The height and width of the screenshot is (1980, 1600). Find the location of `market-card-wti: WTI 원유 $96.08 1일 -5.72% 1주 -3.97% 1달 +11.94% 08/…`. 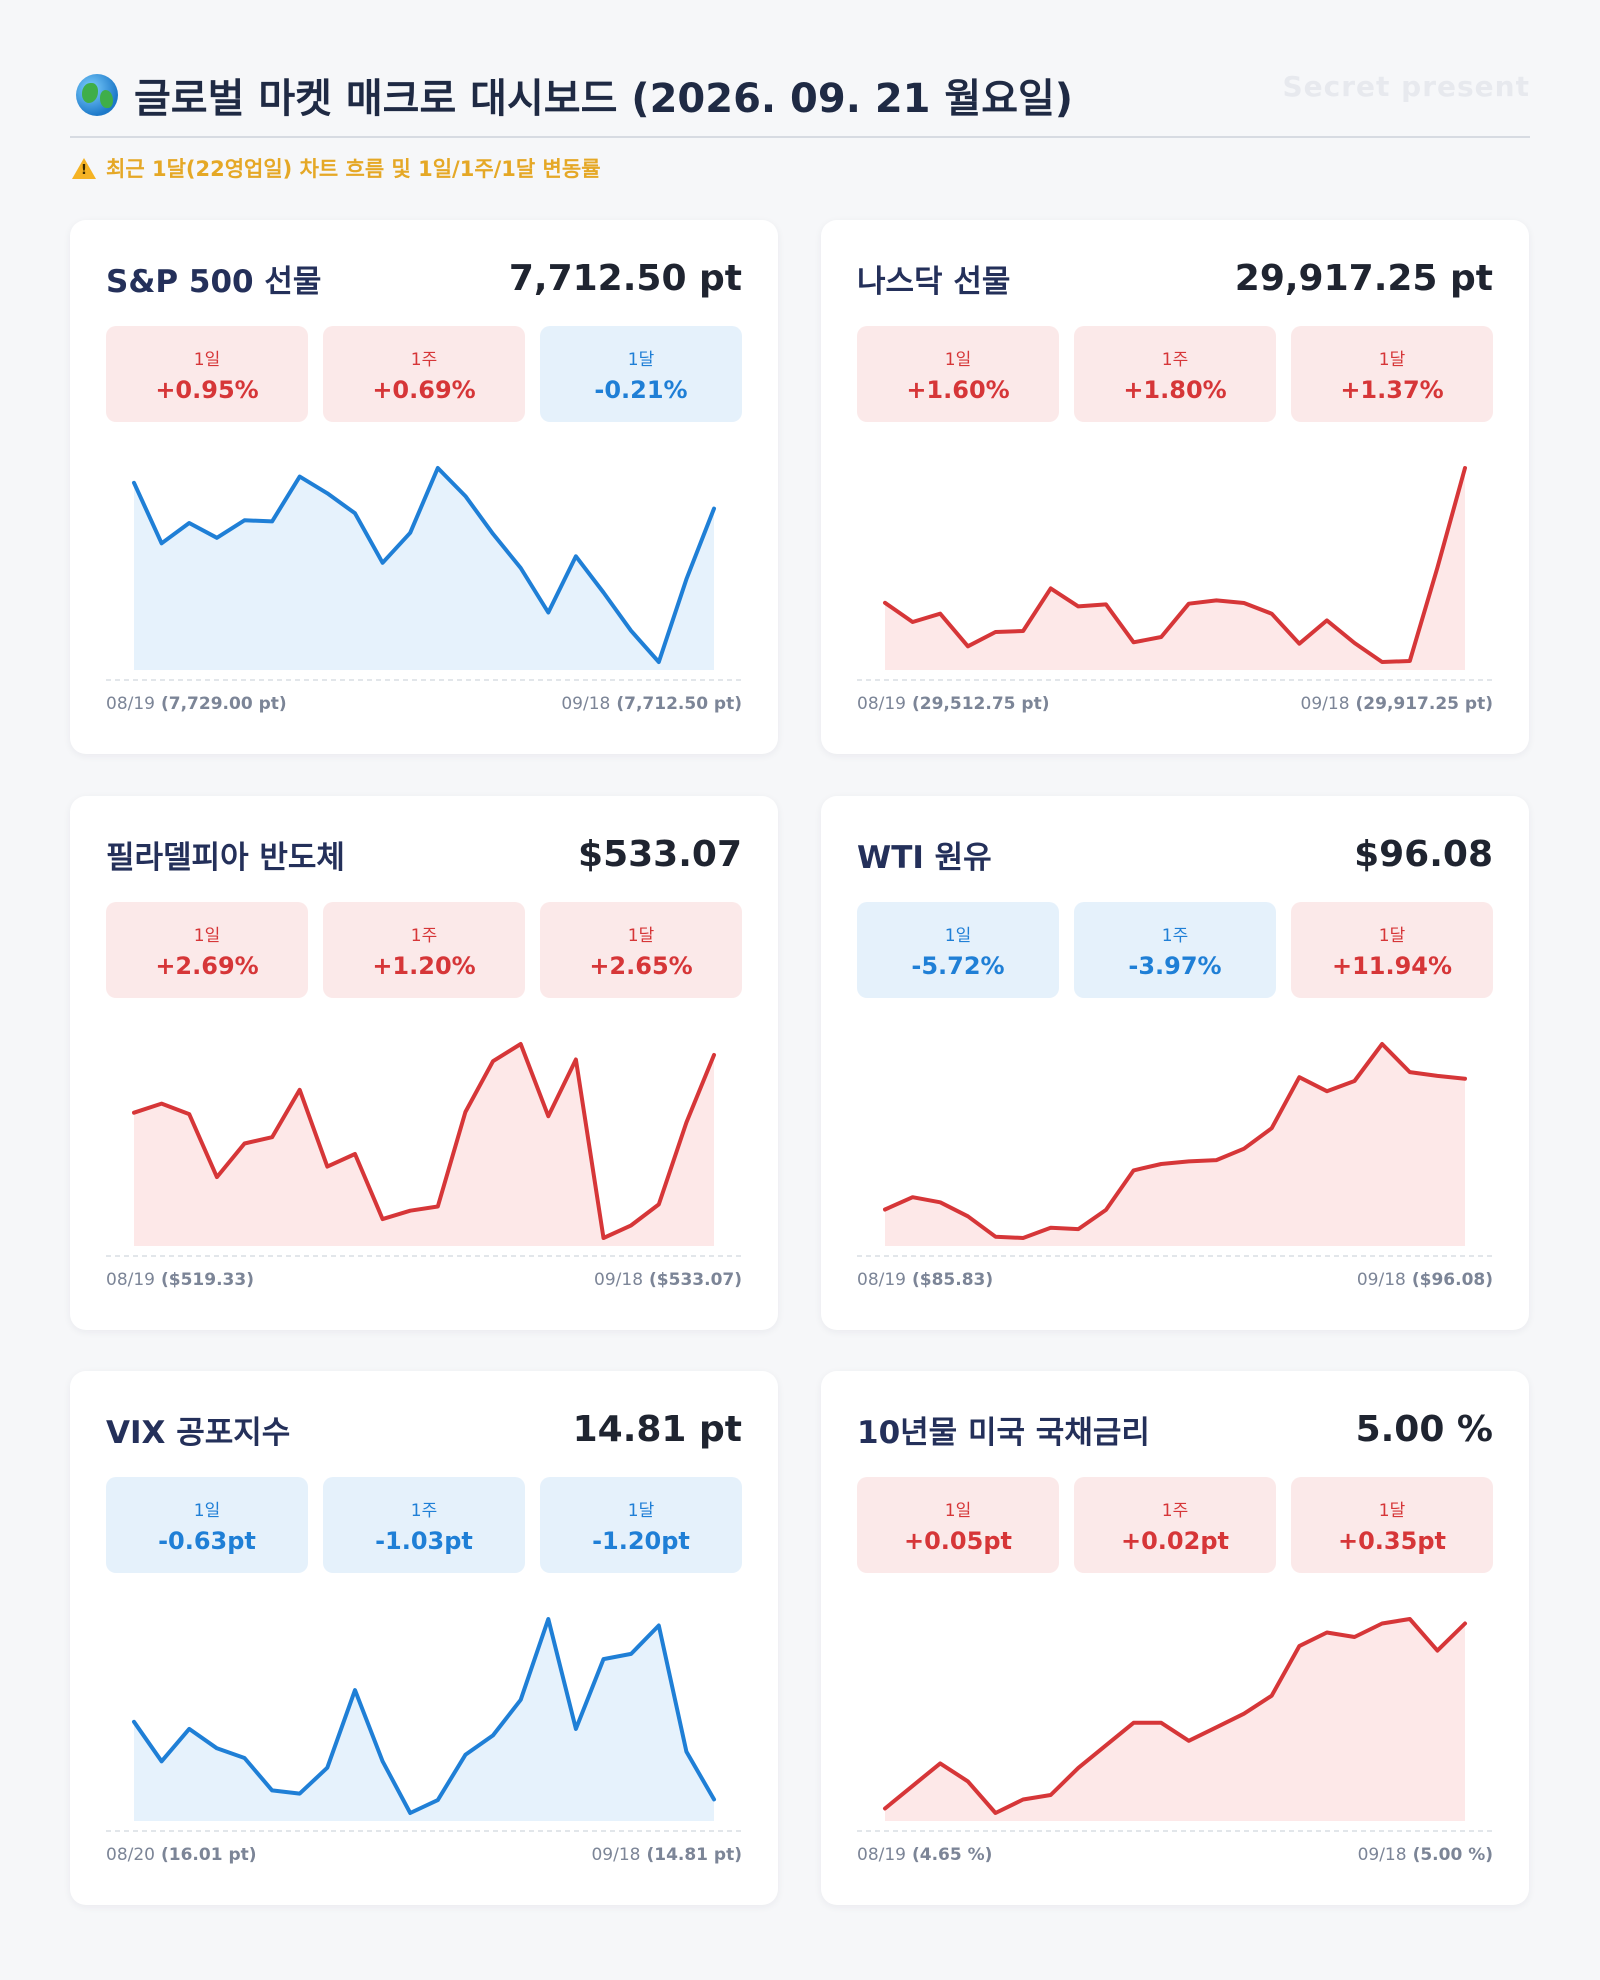

market-card-wti: WTI 원유 $96.08 1일 -5.72% 1주 -3.97% 1달 +11.94% 08/… is located at coordinates (1175, 1063).